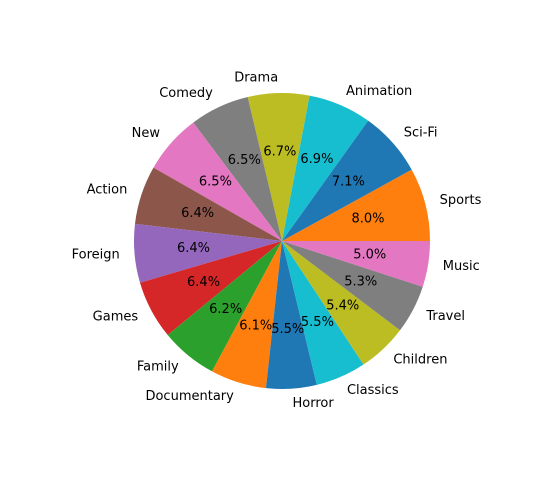  What do you see at coordinates (247, 315) in the screenshot?
I see `pie-slice-documentary` at bounding box center [247, 315].